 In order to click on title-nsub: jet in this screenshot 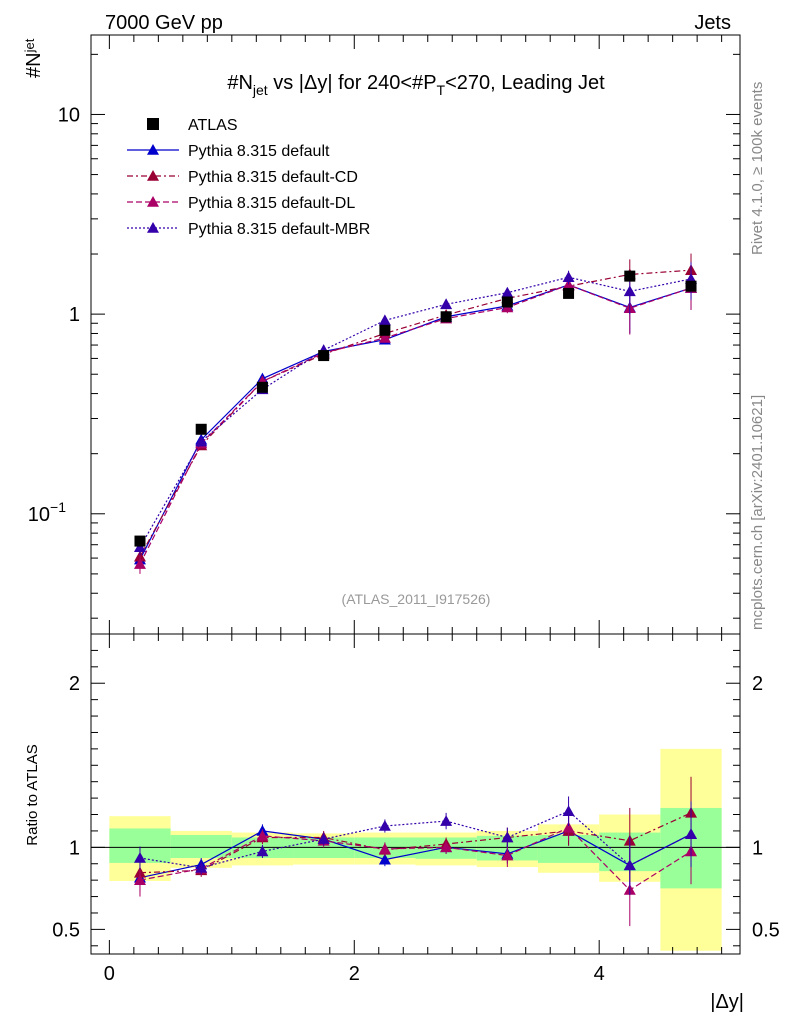, I will do `click(260, 90)`.